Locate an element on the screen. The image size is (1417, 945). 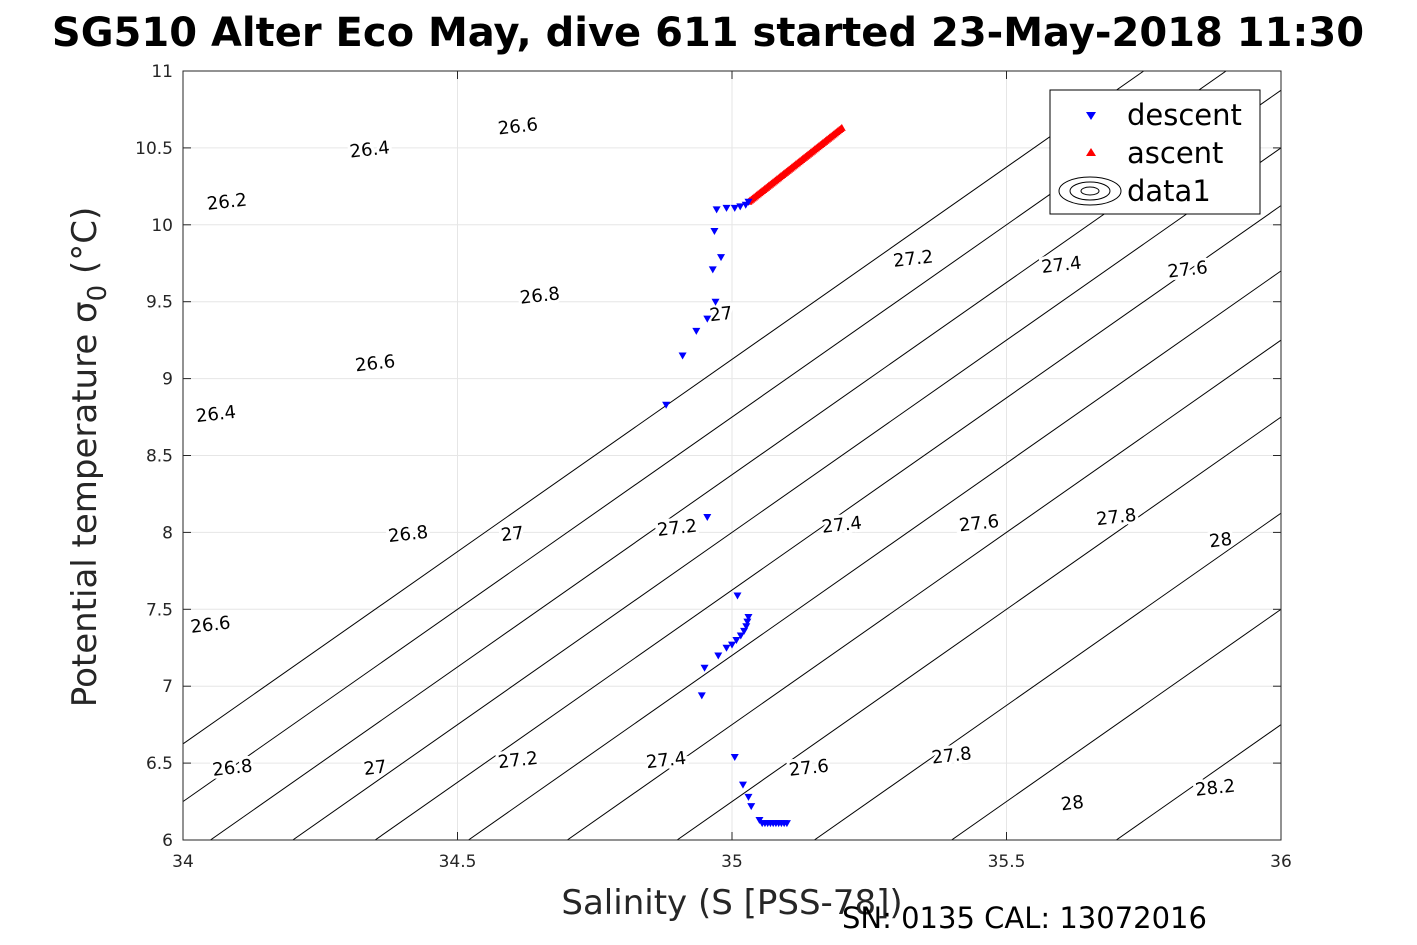
y-axis-label: Potential temperature σ0 (°C) is located at coordinates (89, 457).